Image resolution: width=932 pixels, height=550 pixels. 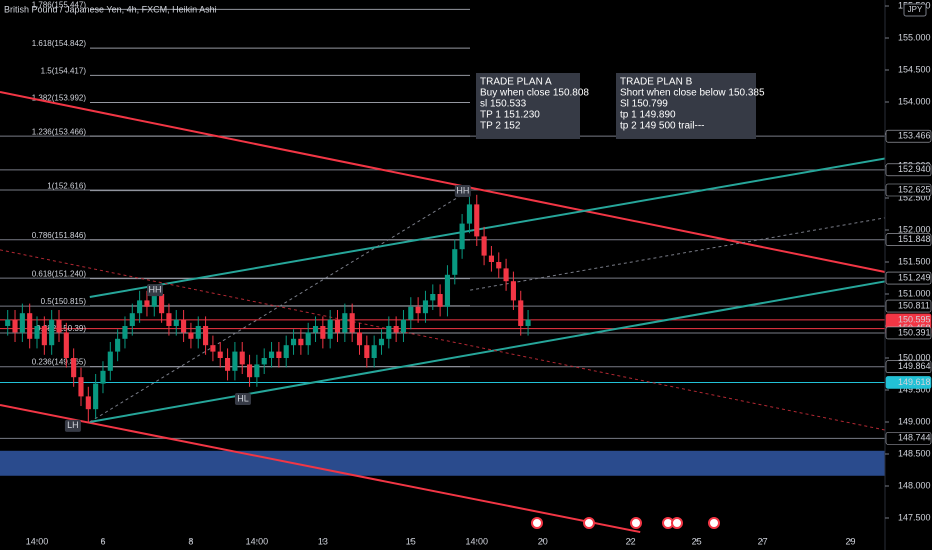 What do you see at coordinates (631, 541) in the screenshot?
I see `x-tick-label: 22` at bounding box center [631, 541].